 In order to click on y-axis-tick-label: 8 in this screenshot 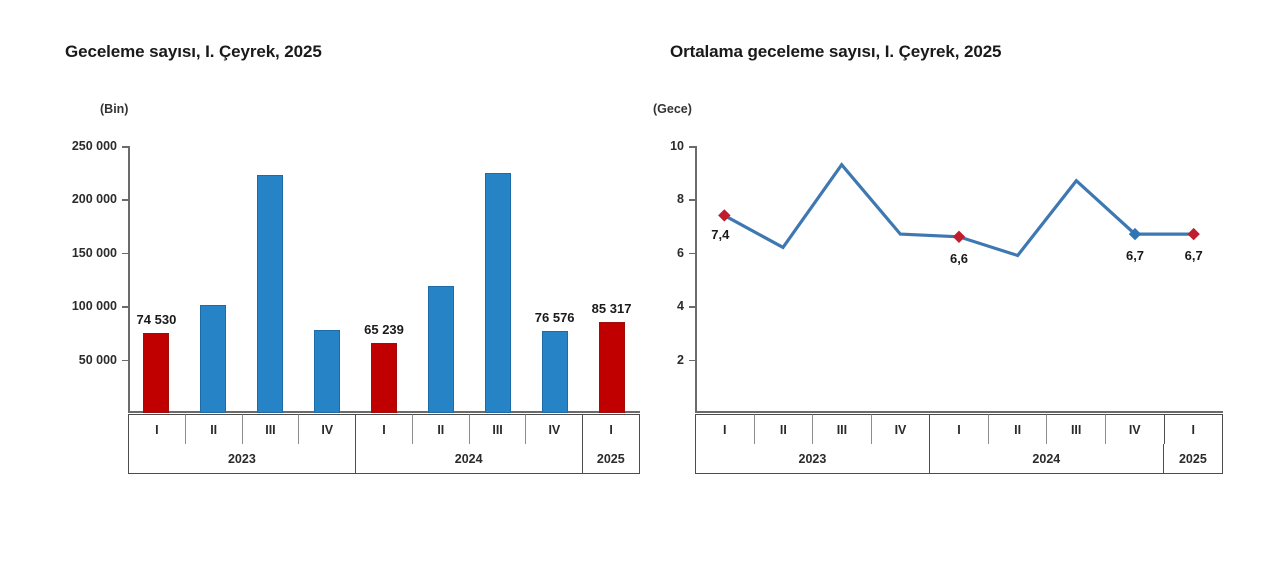, I will do `click(680, 199)`.